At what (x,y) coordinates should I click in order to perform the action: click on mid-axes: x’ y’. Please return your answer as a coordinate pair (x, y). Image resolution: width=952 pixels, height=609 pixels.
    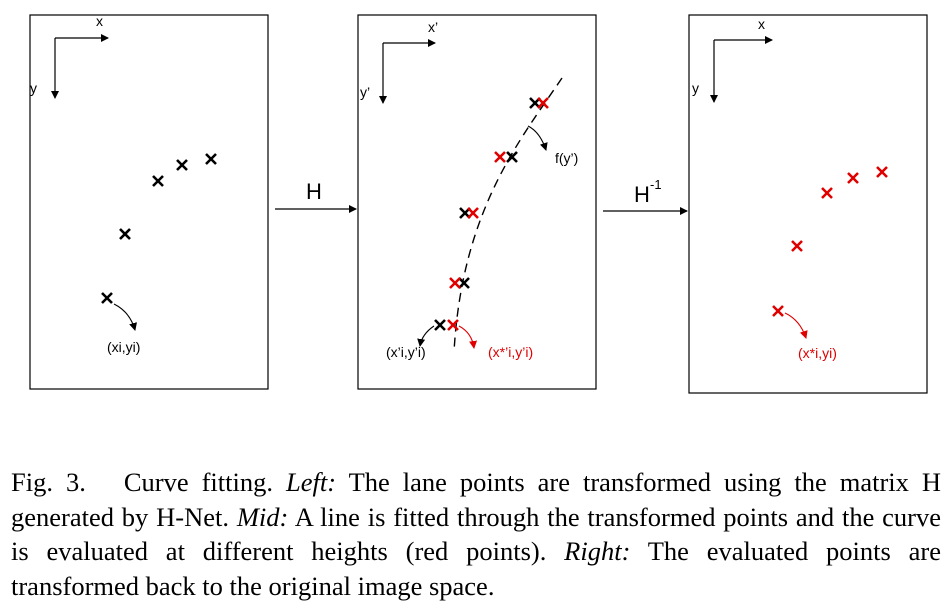
    Looking at the image, I should click on (399, 61).